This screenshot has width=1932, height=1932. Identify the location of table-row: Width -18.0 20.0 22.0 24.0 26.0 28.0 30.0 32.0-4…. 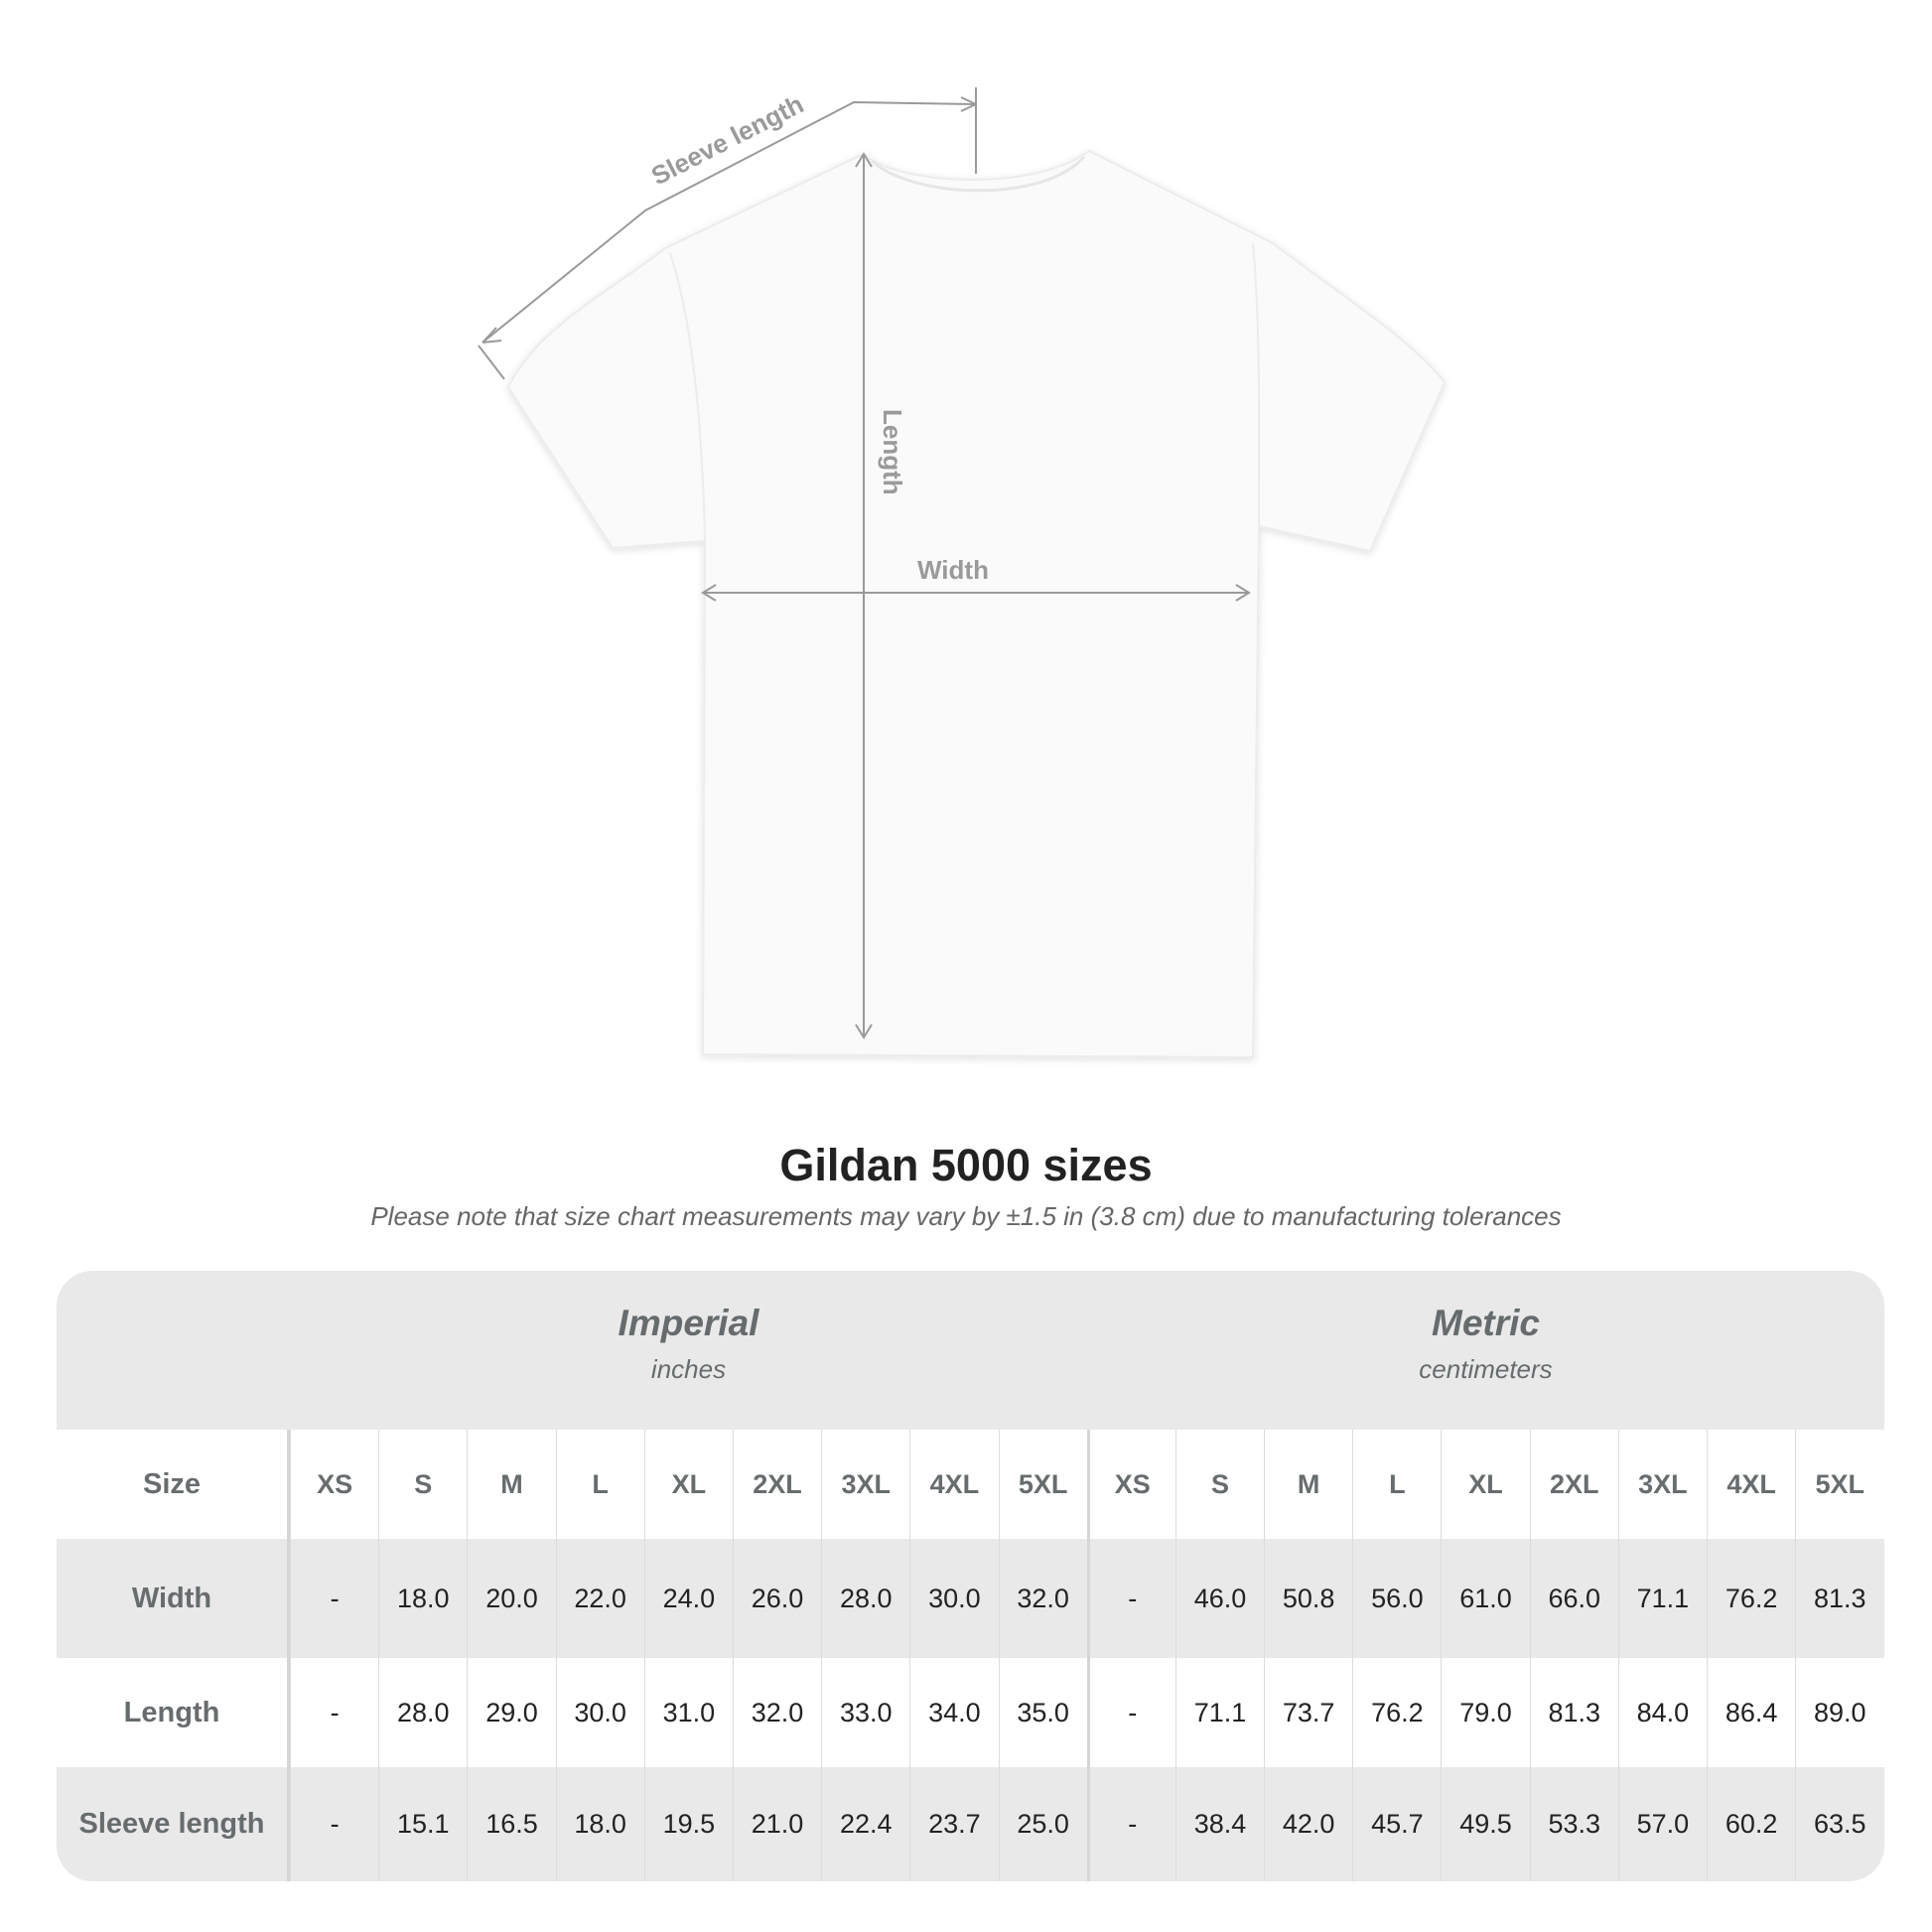
(971, 1599).